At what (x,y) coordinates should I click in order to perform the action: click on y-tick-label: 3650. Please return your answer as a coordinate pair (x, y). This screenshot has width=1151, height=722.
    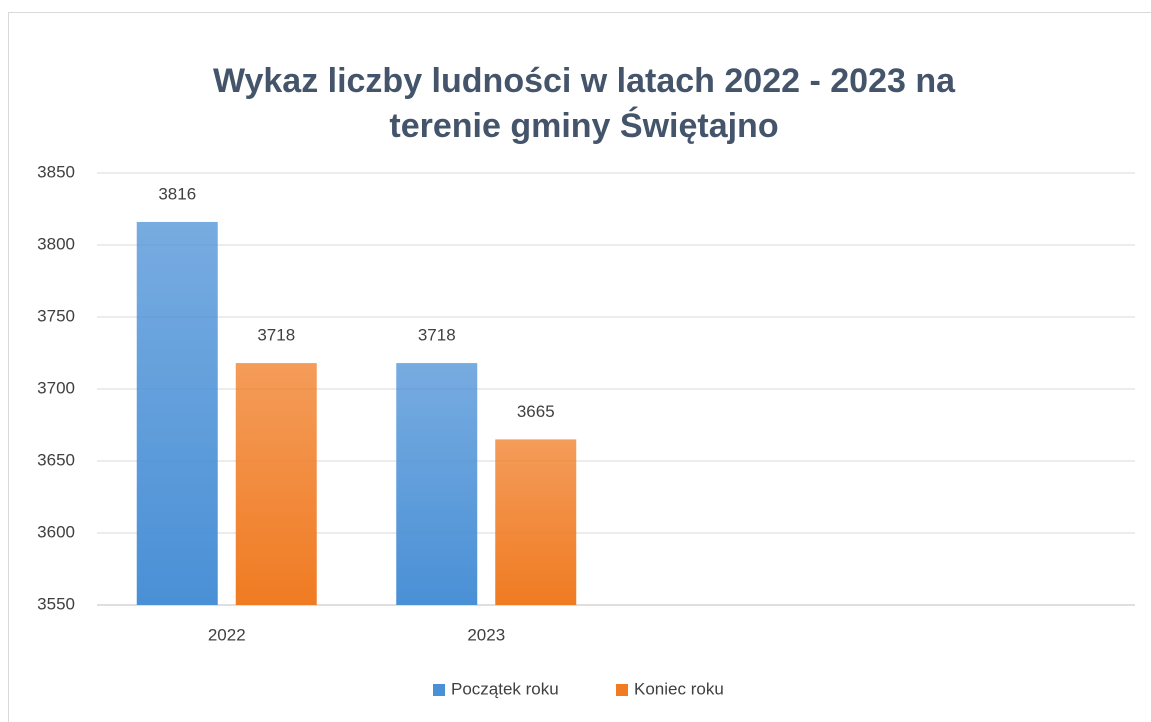
    Looking at the image, I should click on (56, 459).